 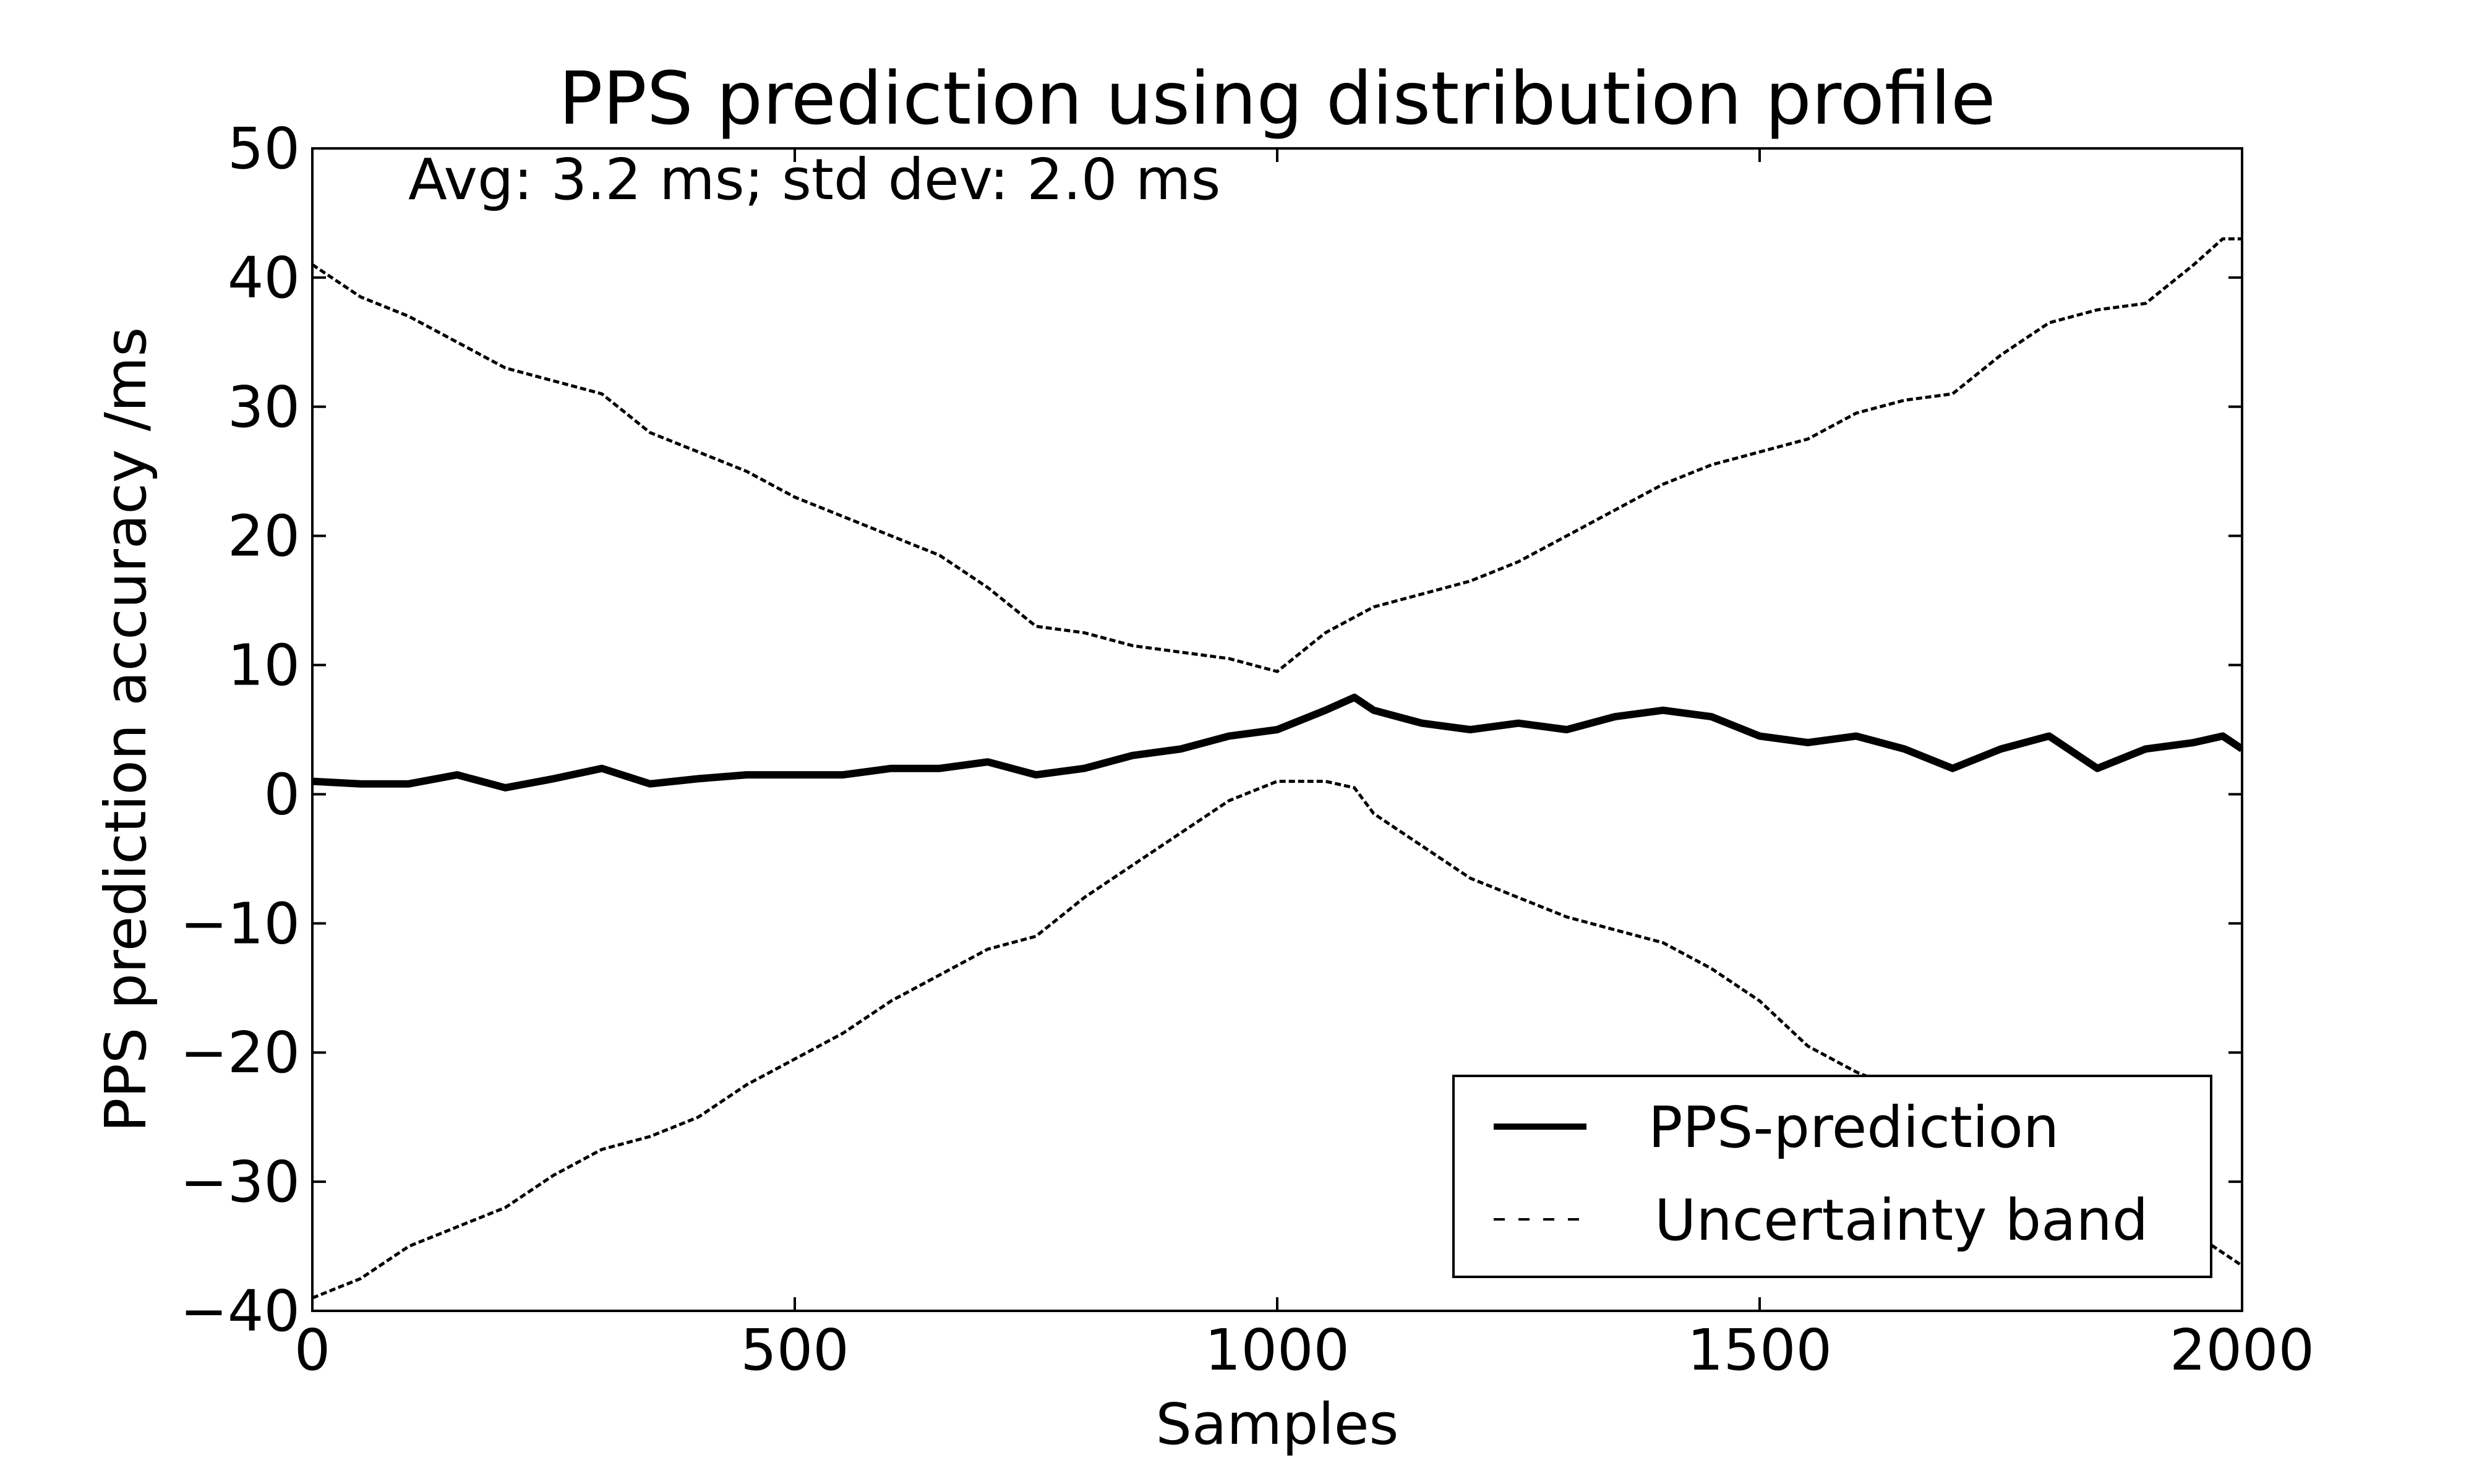 I want to click on y-tick-label: −40, so click(x=240, y=1311).